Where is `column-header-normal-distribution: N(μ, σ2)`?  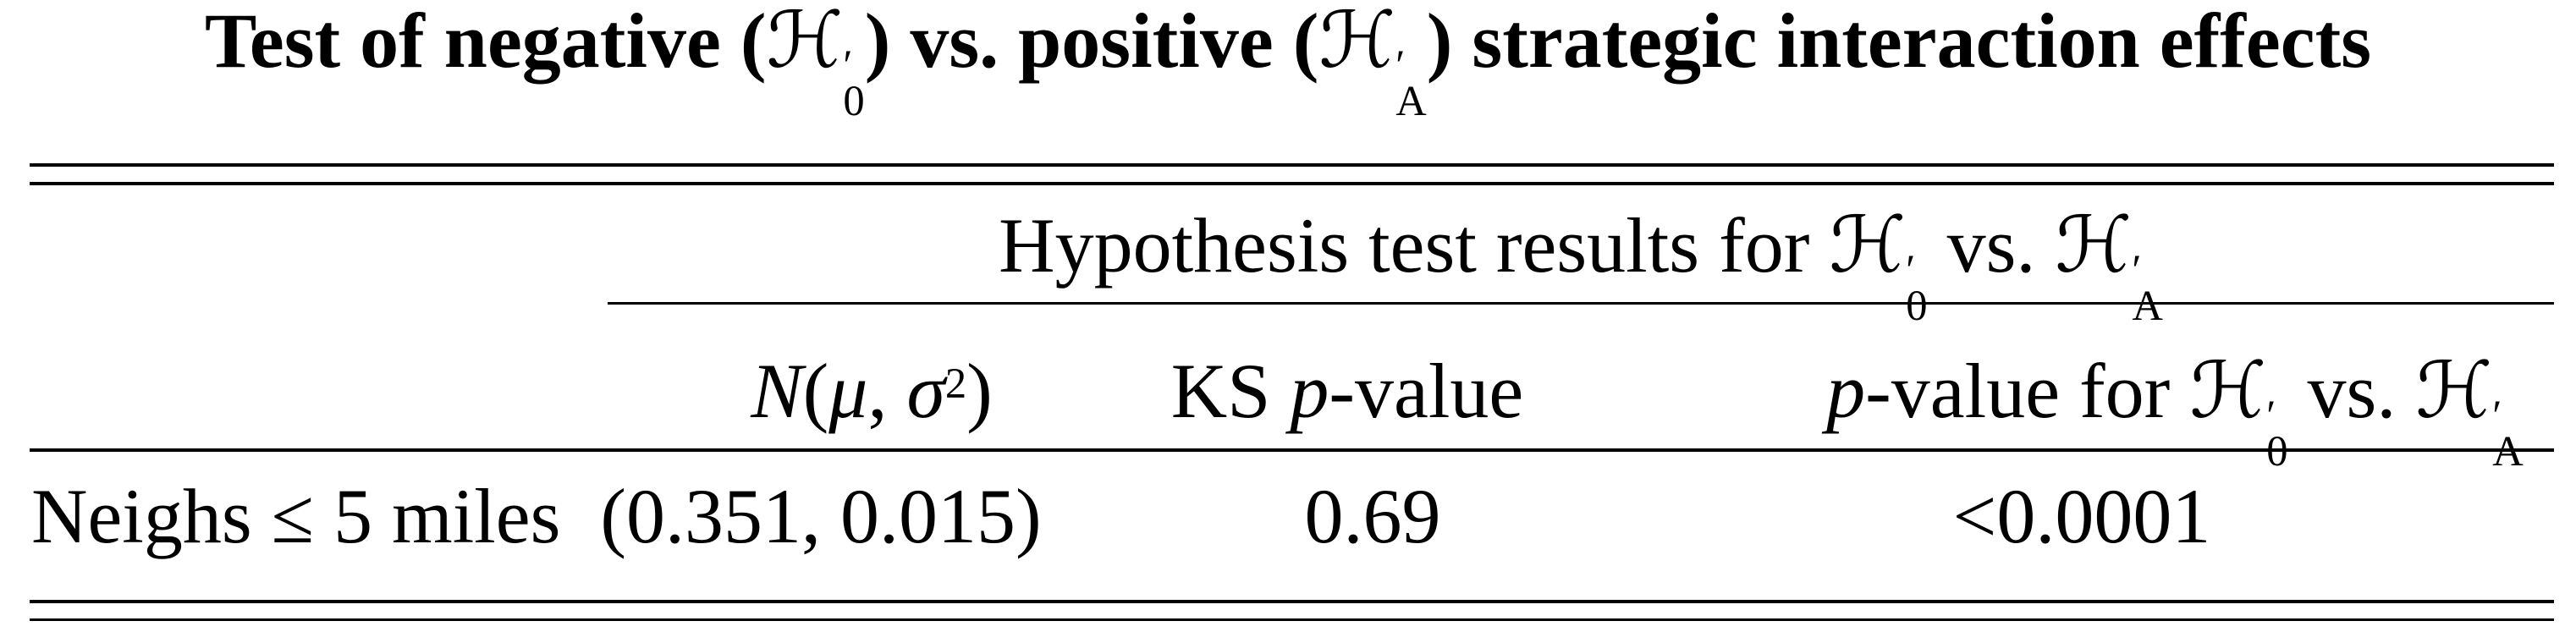 column-header-normal-distribution: N(μ, σ2) is located at coordinates (872, 391).